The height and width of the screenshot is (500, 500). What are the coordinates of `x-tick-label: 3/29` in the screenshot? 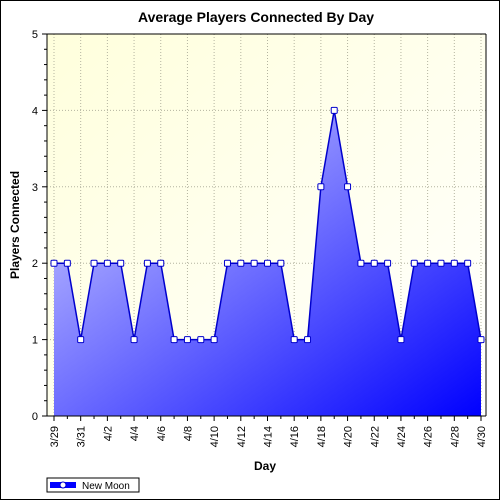 It's located at (55, 436).